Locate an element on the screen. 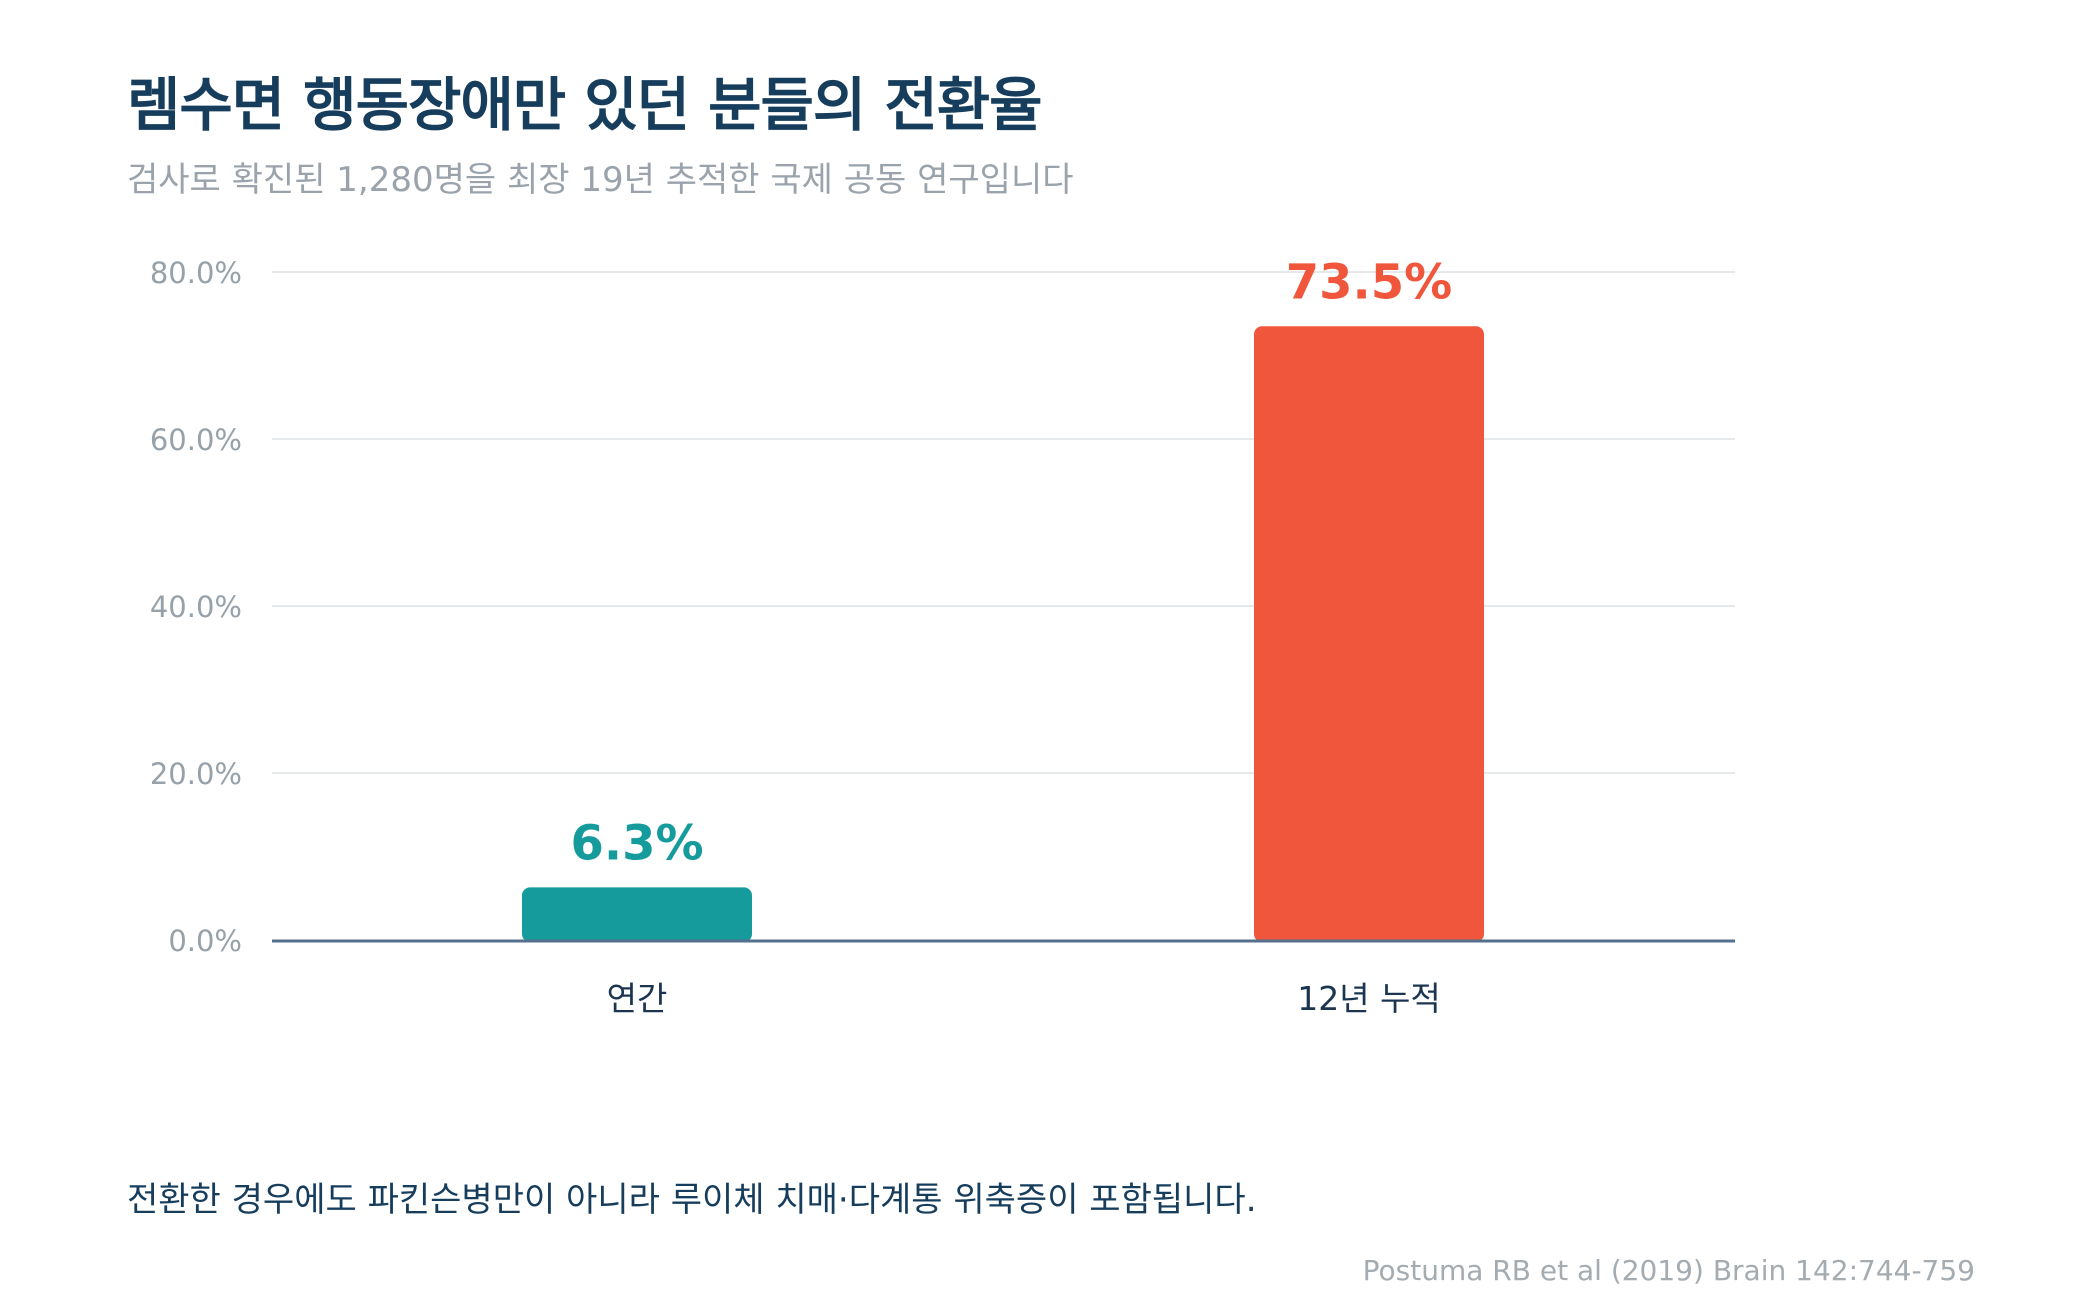 Image resolution: width=2083 pixels, height=1313 pixels. x-axis-ticks: 연간 12년 누적 is located at coordinates (1024, 998).